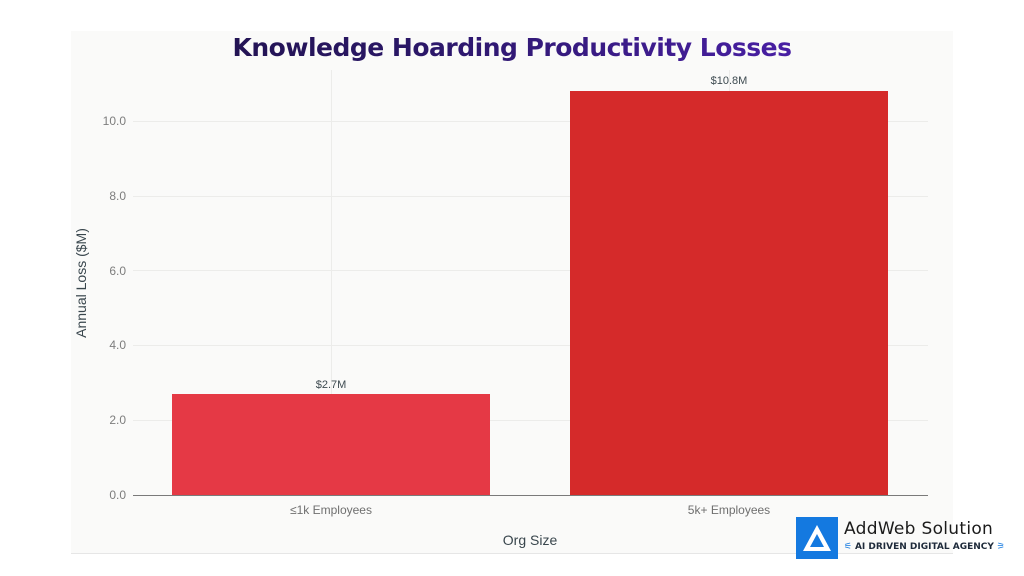 This screenshot has width=1024, height=576. Describe the element at coordinates (117, 420) in the screenshot. I see `y-tick-2: 2.0` at that location.